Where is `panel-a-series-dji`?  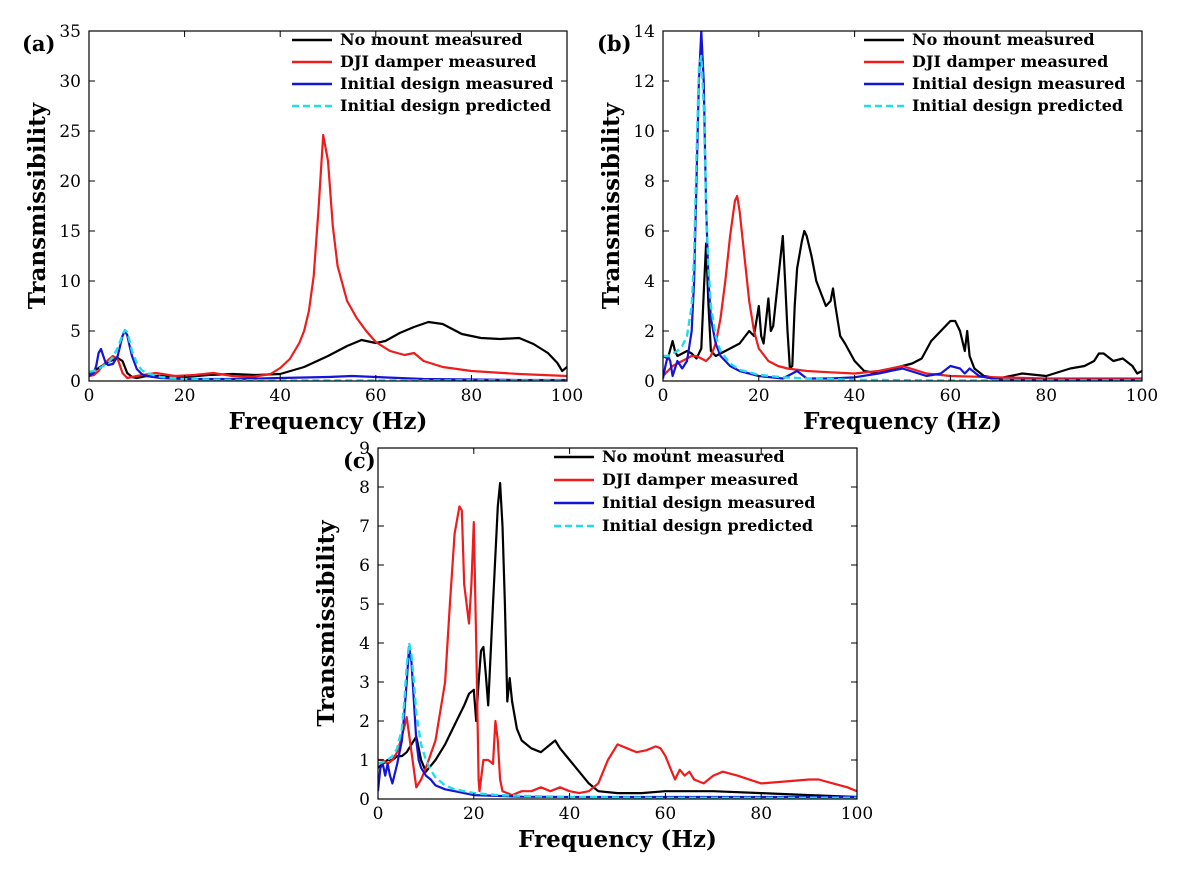
panel-a-series-dji is located at coordinates (328, 256).